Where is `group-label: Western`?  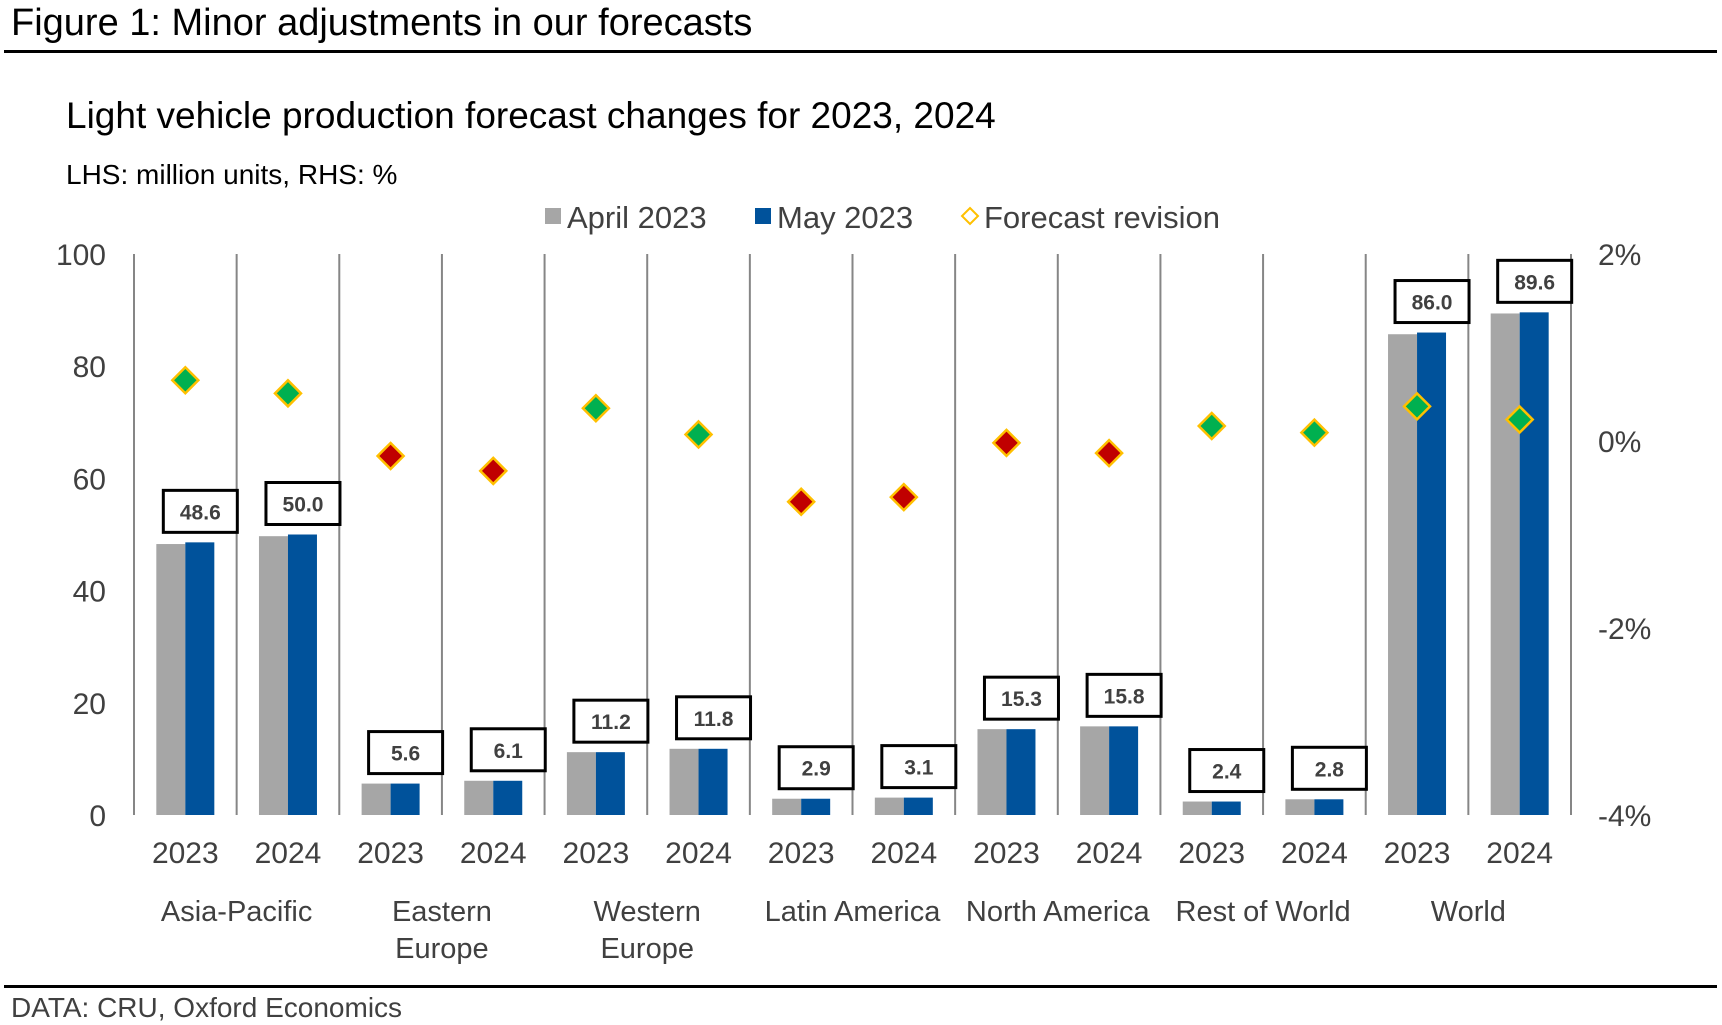
group-label: Western is located at coordinates (646, 912).